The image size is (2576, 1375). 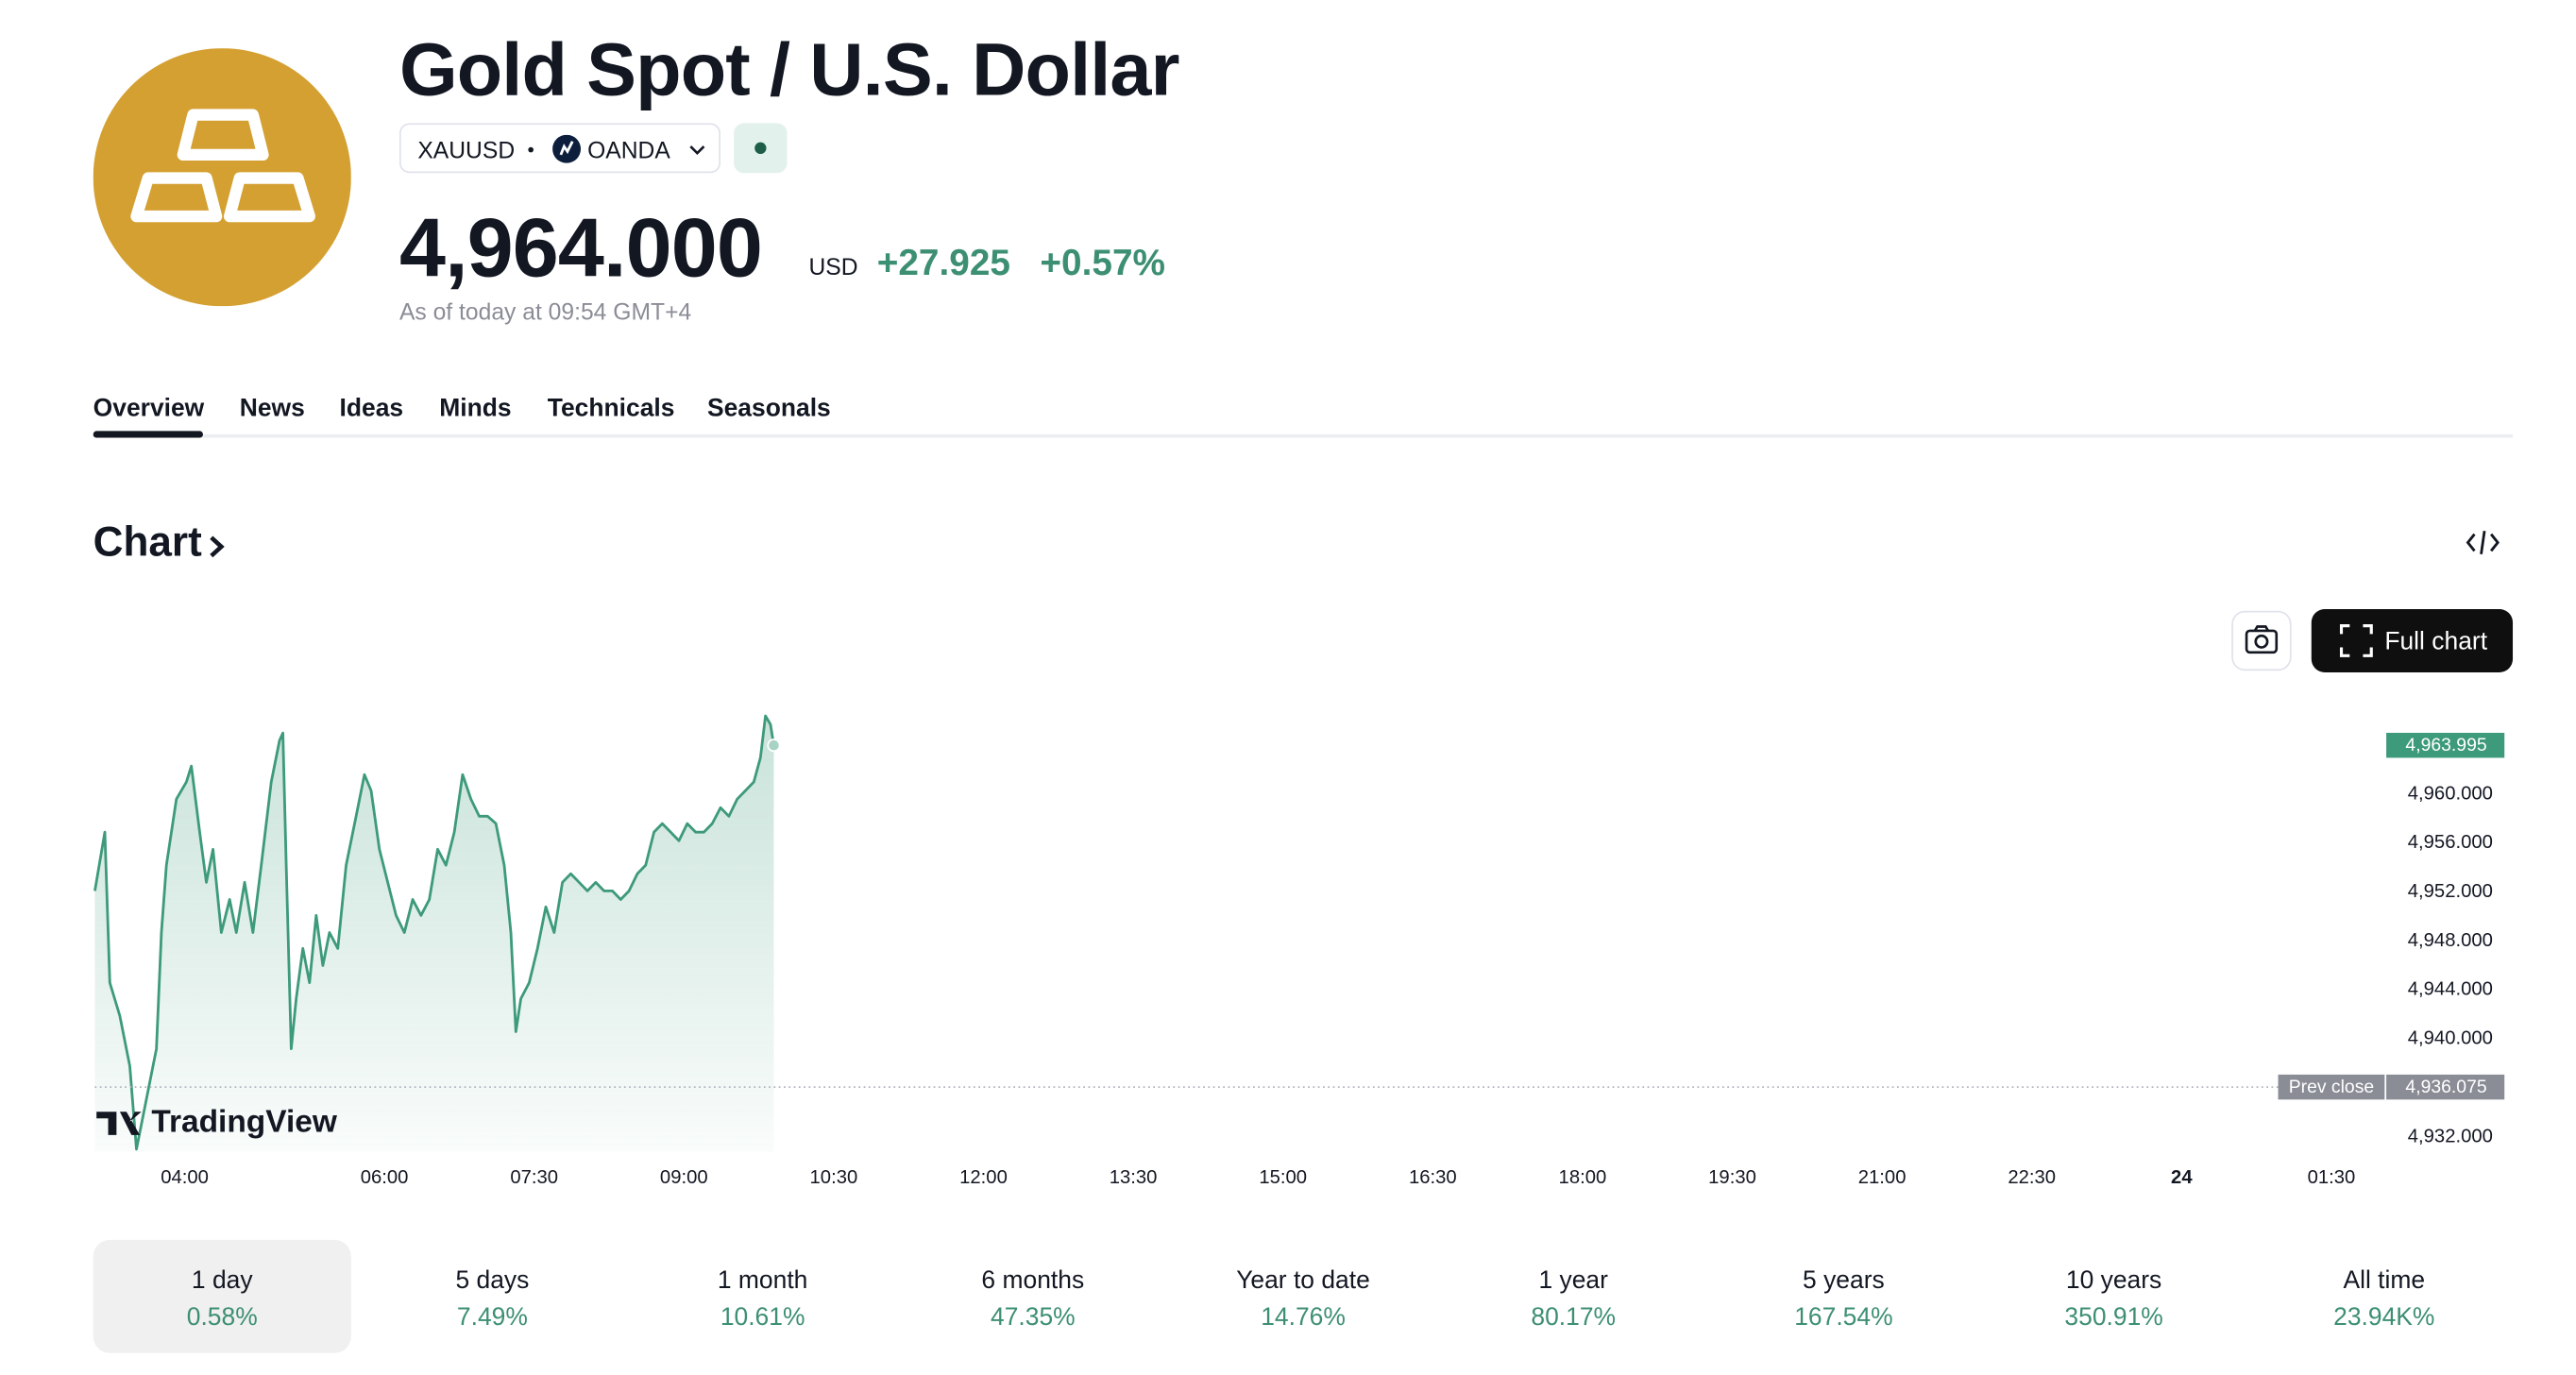 What do you see at coordinates (147, 542) in the screenshot?
I see `section-title: Chart` at bounding box center [147, 542].